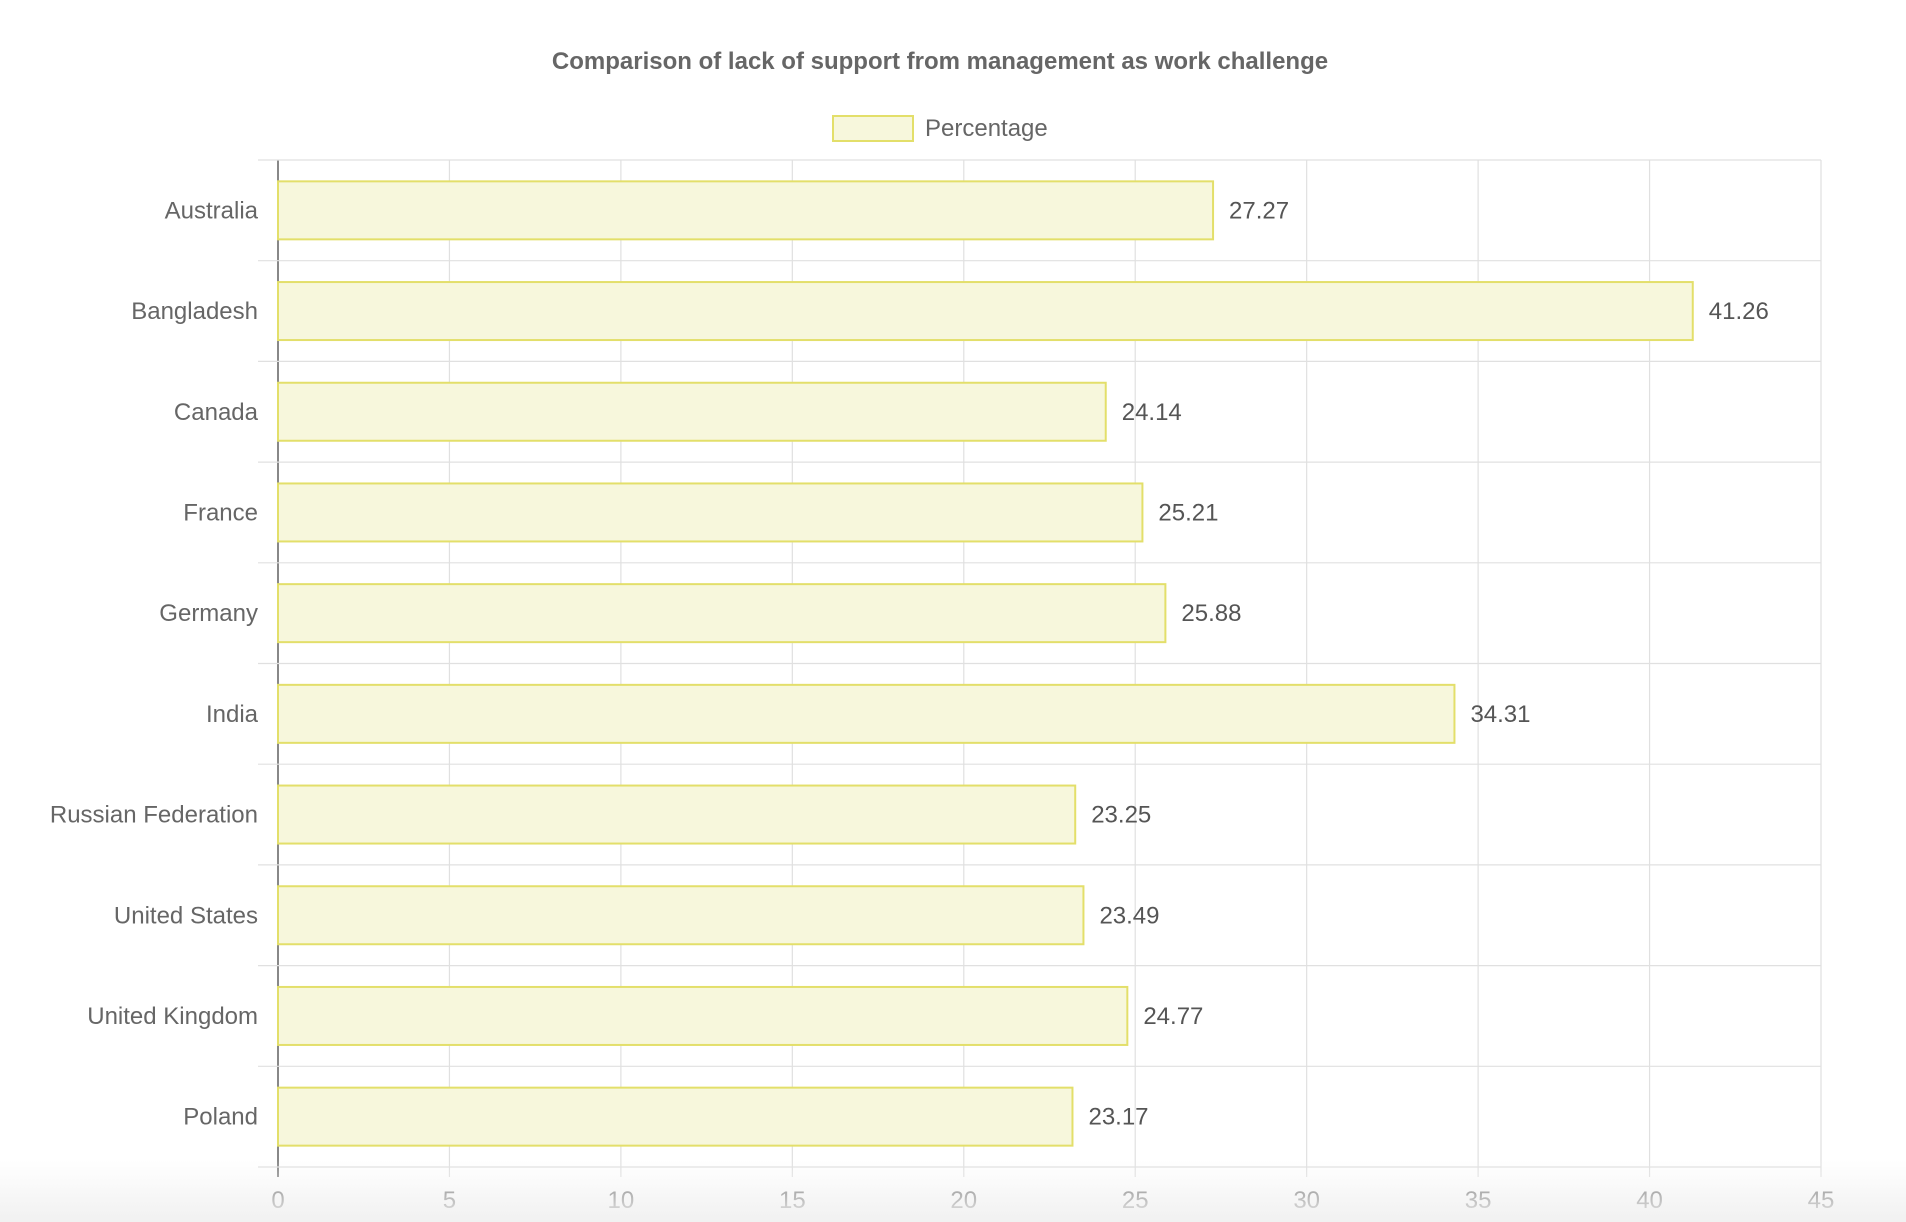 The image size is (1906, 1222). Describe the element at coordinates (621, 1200) in the screenshot. I see `x-tick-label: 10` at that location.